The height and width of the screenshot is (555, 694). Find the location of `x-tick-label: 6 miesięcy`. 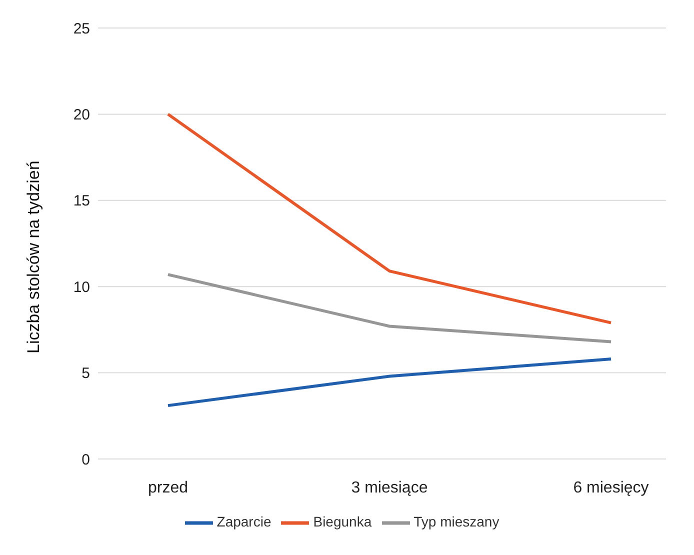

x-tick-label: 6 miesięcy is located at coordinates (611, 487).